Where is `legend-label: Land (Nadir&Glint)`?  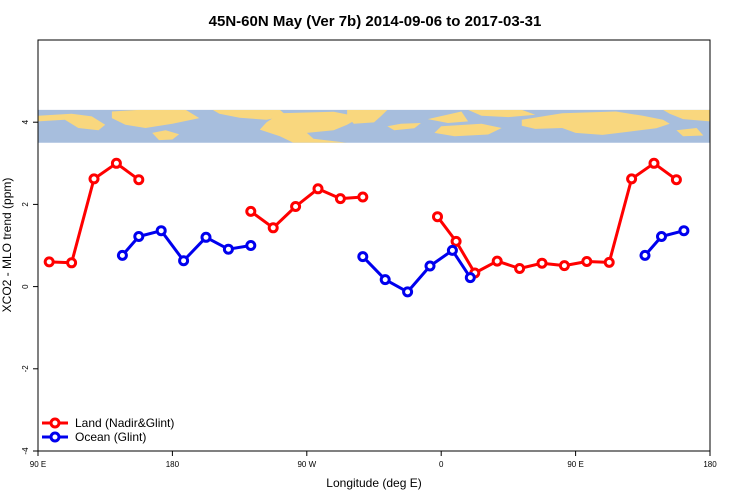
legend-label: Land (Nadir&Glint) is located at coordinates (124, 423).